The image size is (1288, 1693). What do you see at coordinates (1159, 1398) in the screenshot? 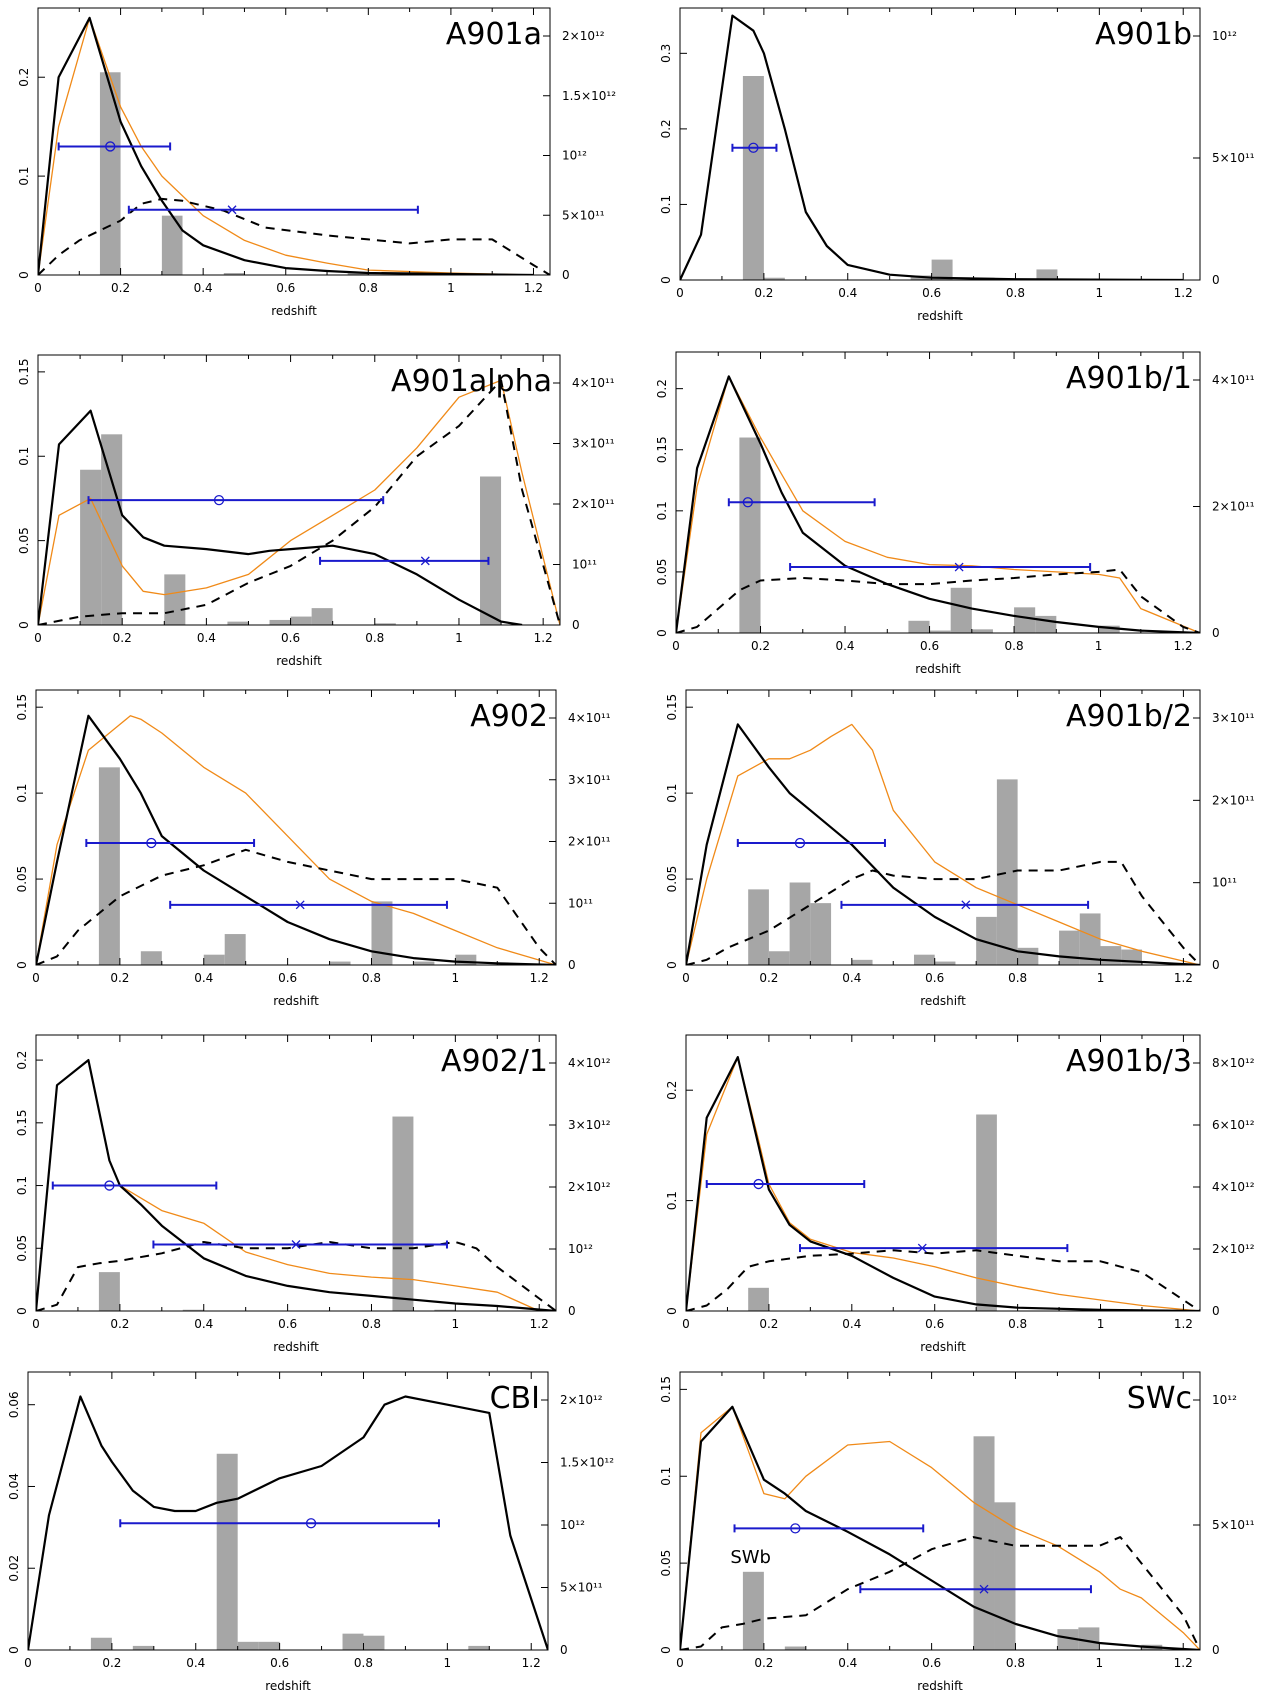
I see `panel-title: SWc` at bounding box center [1159, 1398].